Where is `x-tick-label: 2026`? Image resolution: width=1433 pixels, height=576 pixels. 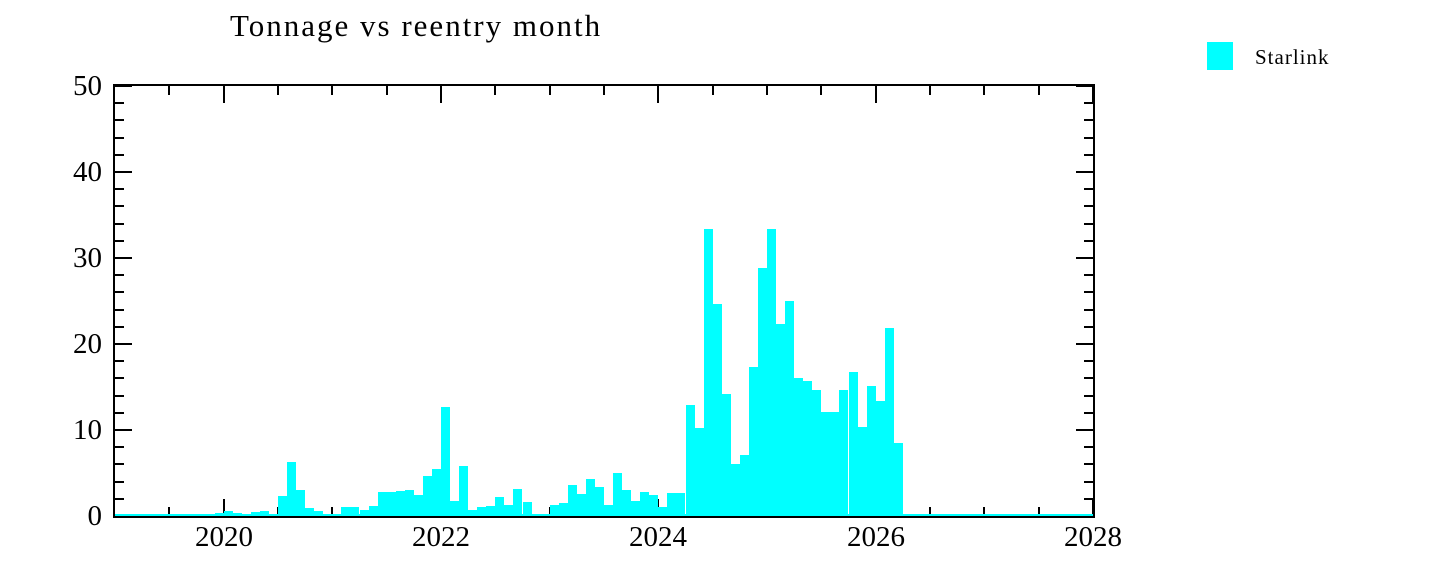 x-tick-label: 2026 is located at coordinates (876, 537).